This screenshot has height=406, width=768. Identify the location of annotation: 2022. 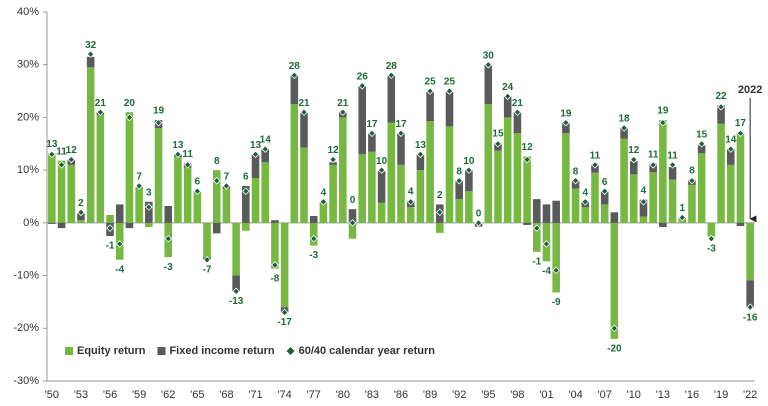
(750, 90).